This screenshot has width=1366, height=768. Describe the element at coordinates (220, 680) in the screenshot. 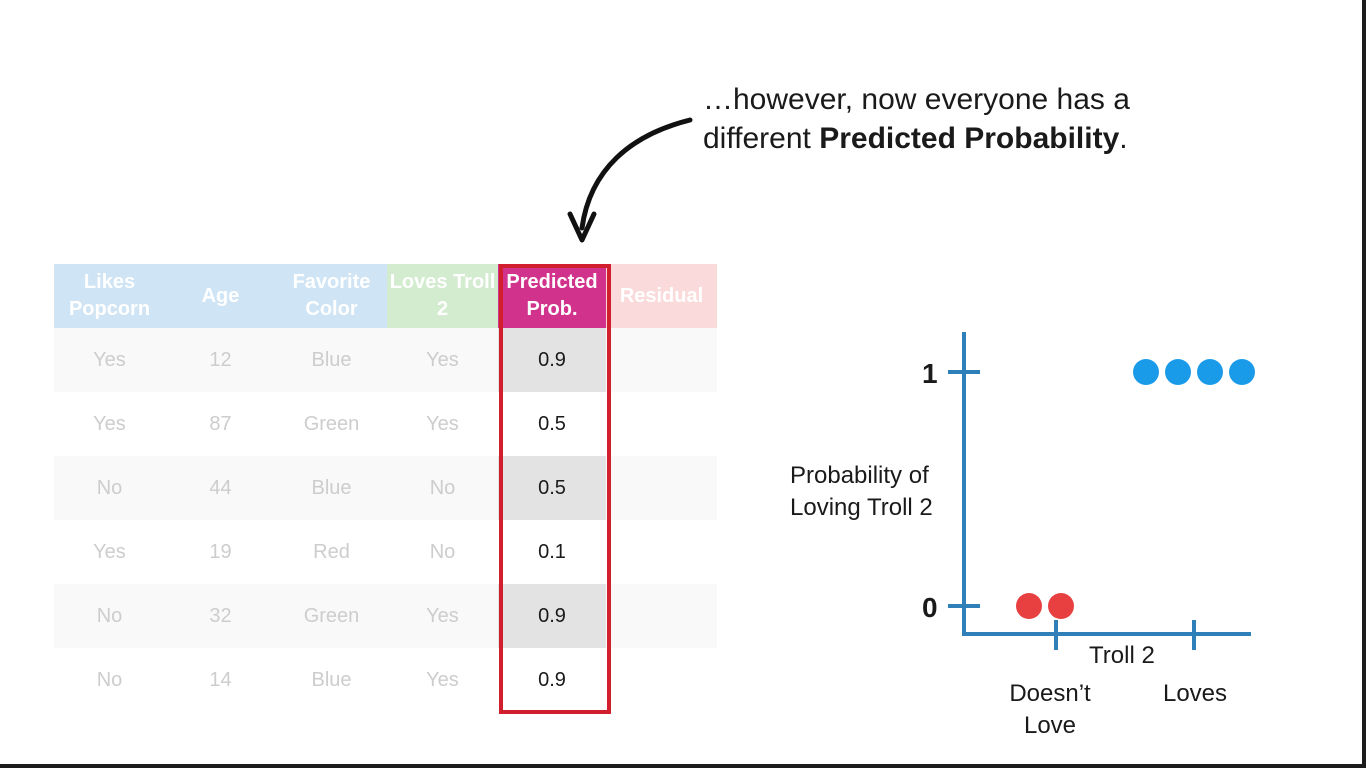

I see `cell-age: 14` at that location.